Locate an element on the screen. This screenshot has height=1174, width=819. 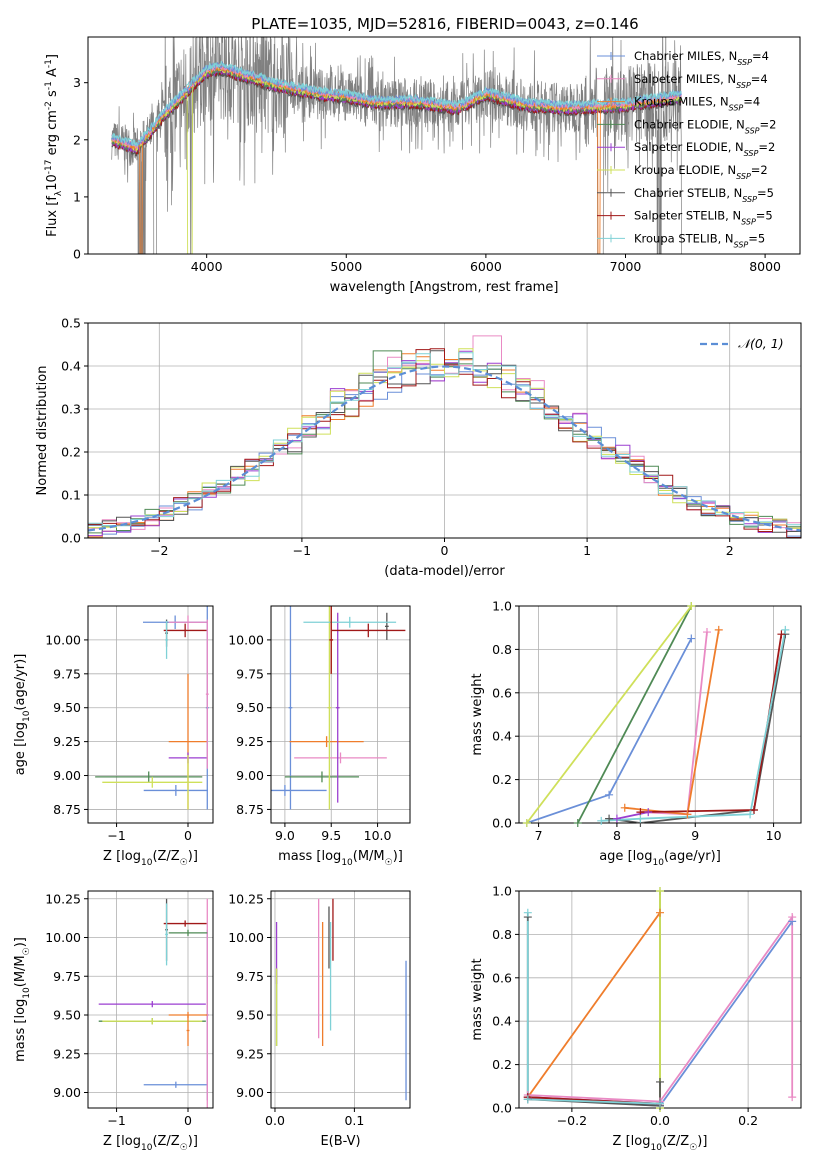
x-tick-label: −0.2 is located at coordinates (572, 1120).